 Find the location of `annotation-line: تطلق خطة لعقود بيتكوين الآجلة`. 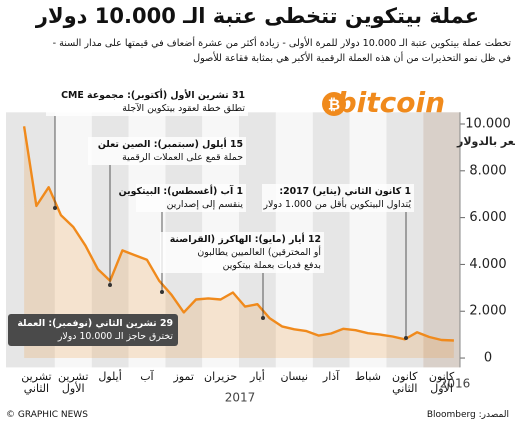

annotation-line: تطلق خطة لعقود بيتكوين الآجلة is located at coordinates (183, 108).